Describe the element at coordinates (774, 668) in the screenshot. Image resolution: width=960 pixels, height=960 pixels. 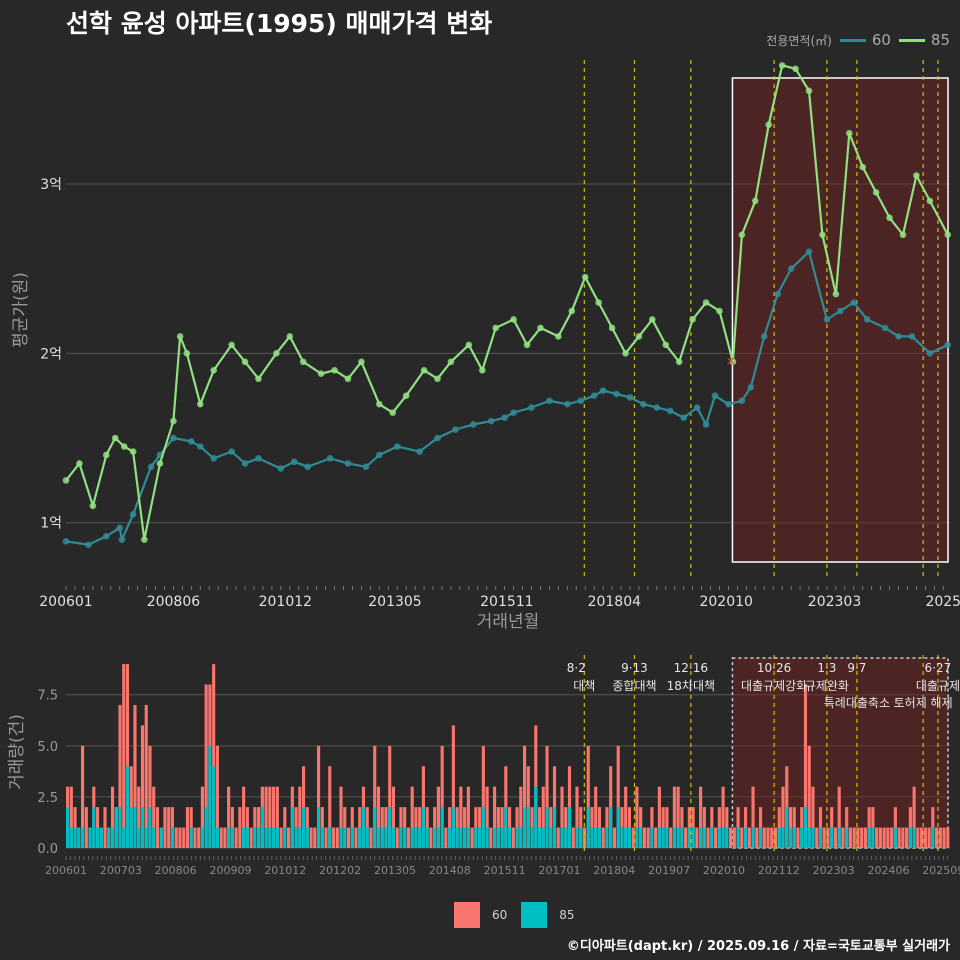
I see `policy-date-label: 10·26` at that location.